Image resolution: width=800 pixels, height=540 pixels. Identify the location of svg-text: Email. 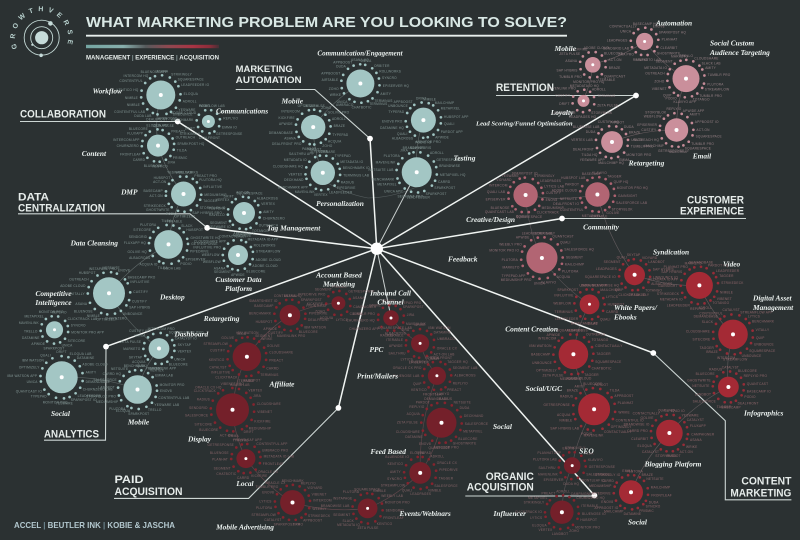
(702, 156).